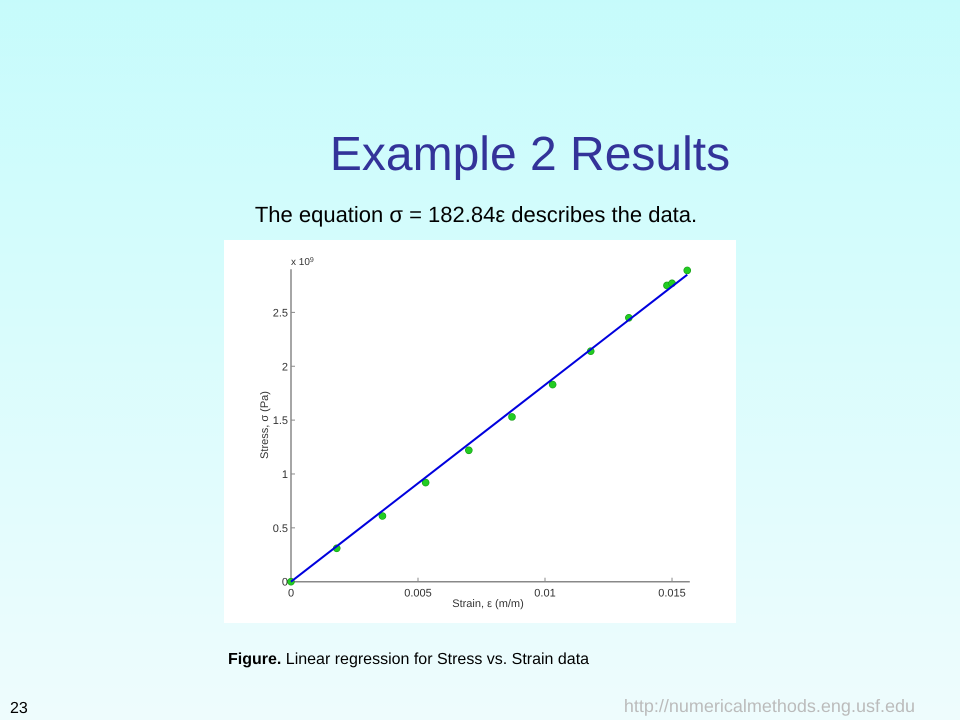 The height and width of the screenshot is (720, 960). What do you see at coordinates (19, 708) in the screenshot?
I see `text: 23` at bounding box center [19, 708].